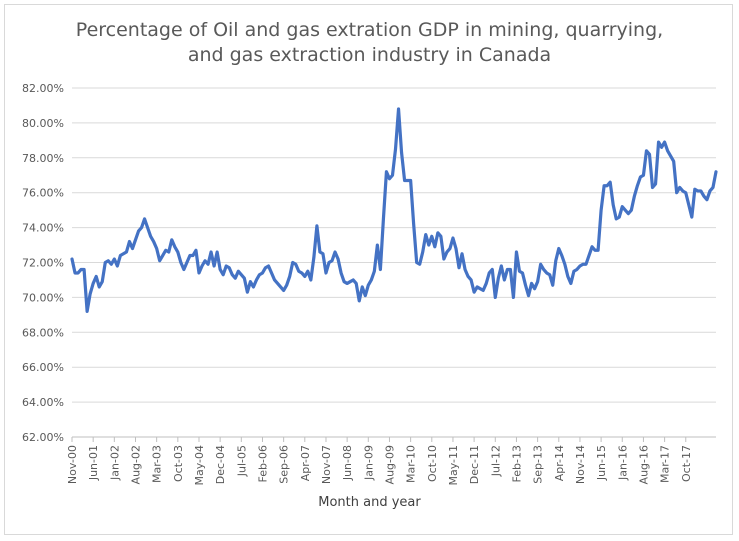 The width and height of the screenshot is (739, 541). What do you see at coordinates (43, 123) in the screenshot?
I see `y-tick-label: 80.00%` at bounding box center [43, 123].